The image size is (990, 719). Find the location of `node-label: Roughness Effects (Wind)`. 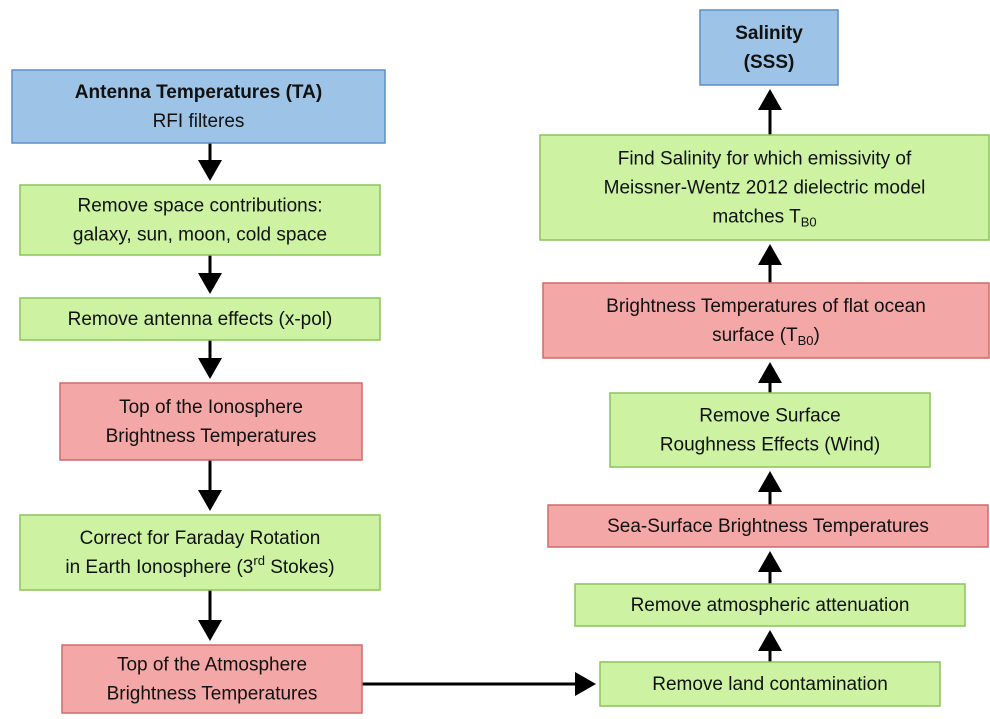

node-label: Roughness Effects (Wind) is located at coordinates (770, 444).